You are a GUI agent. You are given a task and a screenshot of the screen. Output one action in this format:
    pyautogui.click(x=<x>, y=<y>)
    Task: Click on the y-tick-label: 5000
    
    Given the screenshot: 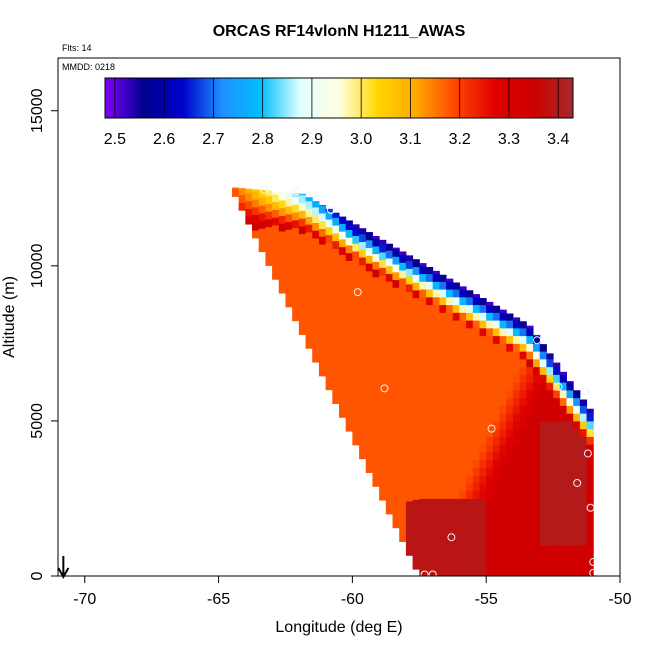 What is the action you would take?
    pyautogui.click(x=37, y=421)
    